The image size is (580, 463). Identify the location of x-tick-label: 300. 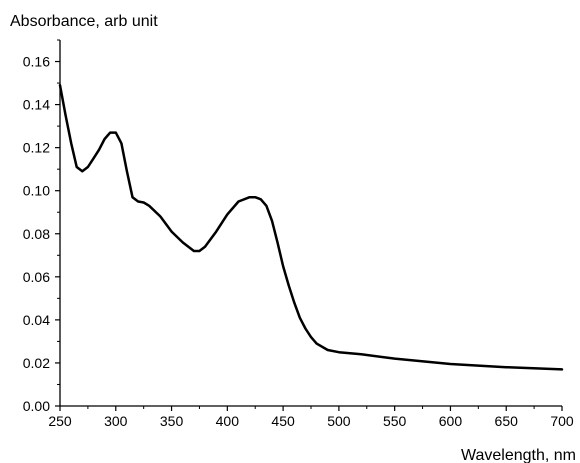
(116, 421).